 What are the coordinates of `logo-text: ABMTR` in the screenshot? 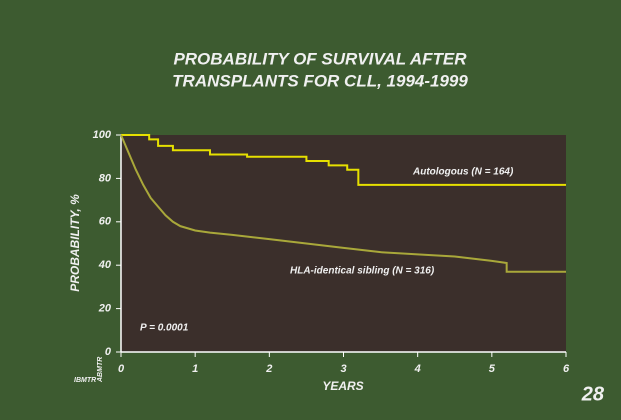 It's located at (100, 370).